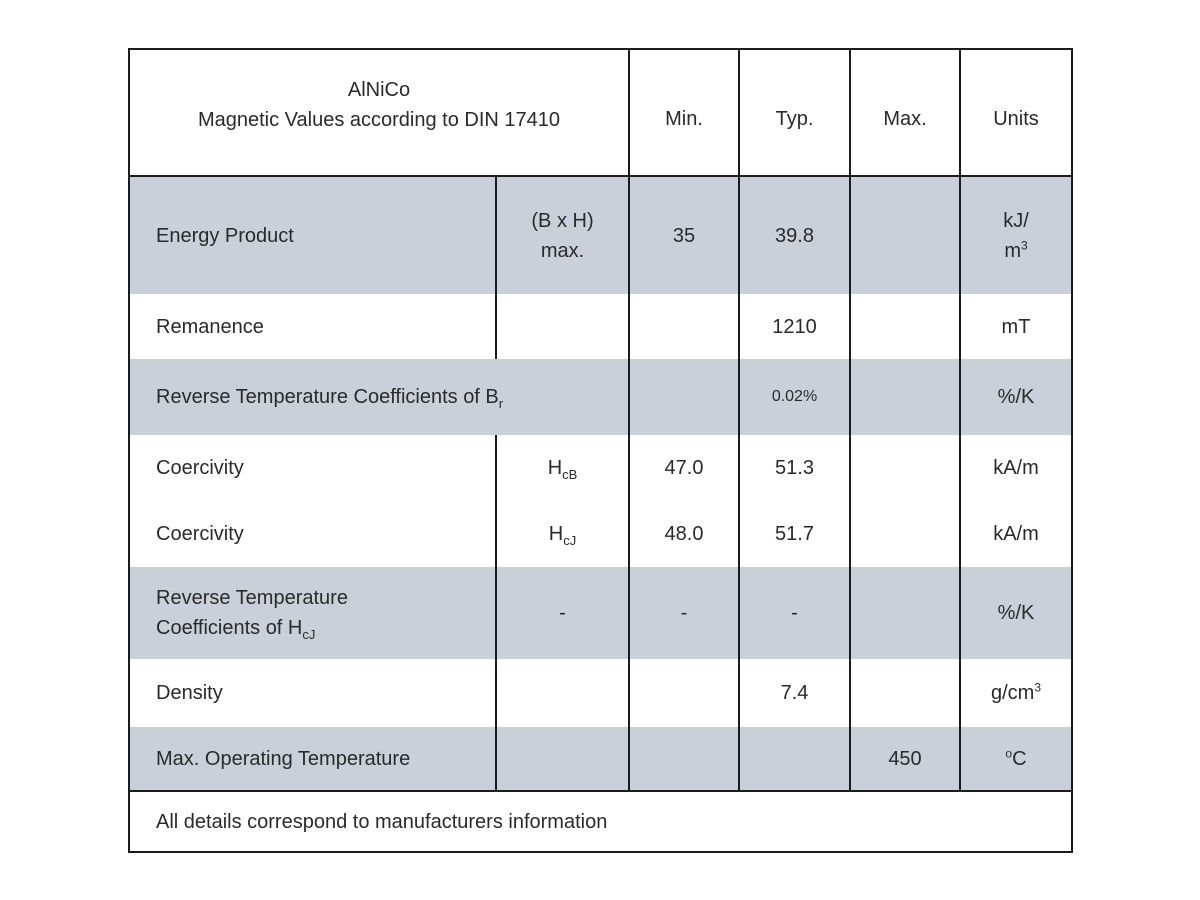 This screenshot has width=1200, height=900. I want to click on typ-value: 0.02%, so click(795, 397).